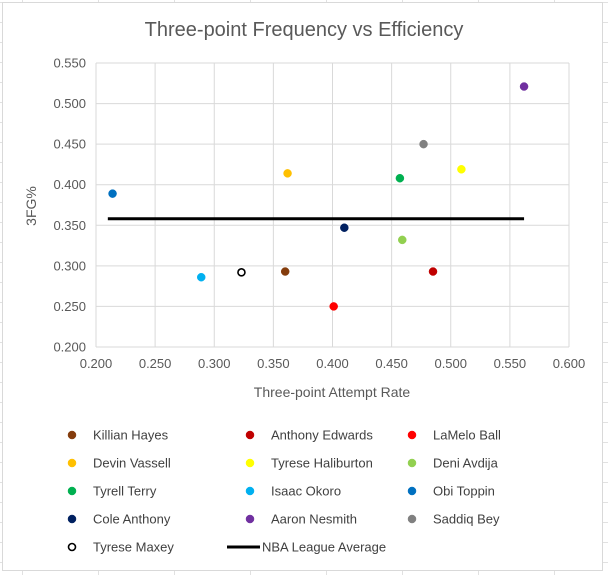 Image resolution: width=608 pixels, height=575 pixels. What do you see at coordinates (132, 463) in the screenshot?
I see `legend-label: Devin Vassell` at bounding box center [132, 463].